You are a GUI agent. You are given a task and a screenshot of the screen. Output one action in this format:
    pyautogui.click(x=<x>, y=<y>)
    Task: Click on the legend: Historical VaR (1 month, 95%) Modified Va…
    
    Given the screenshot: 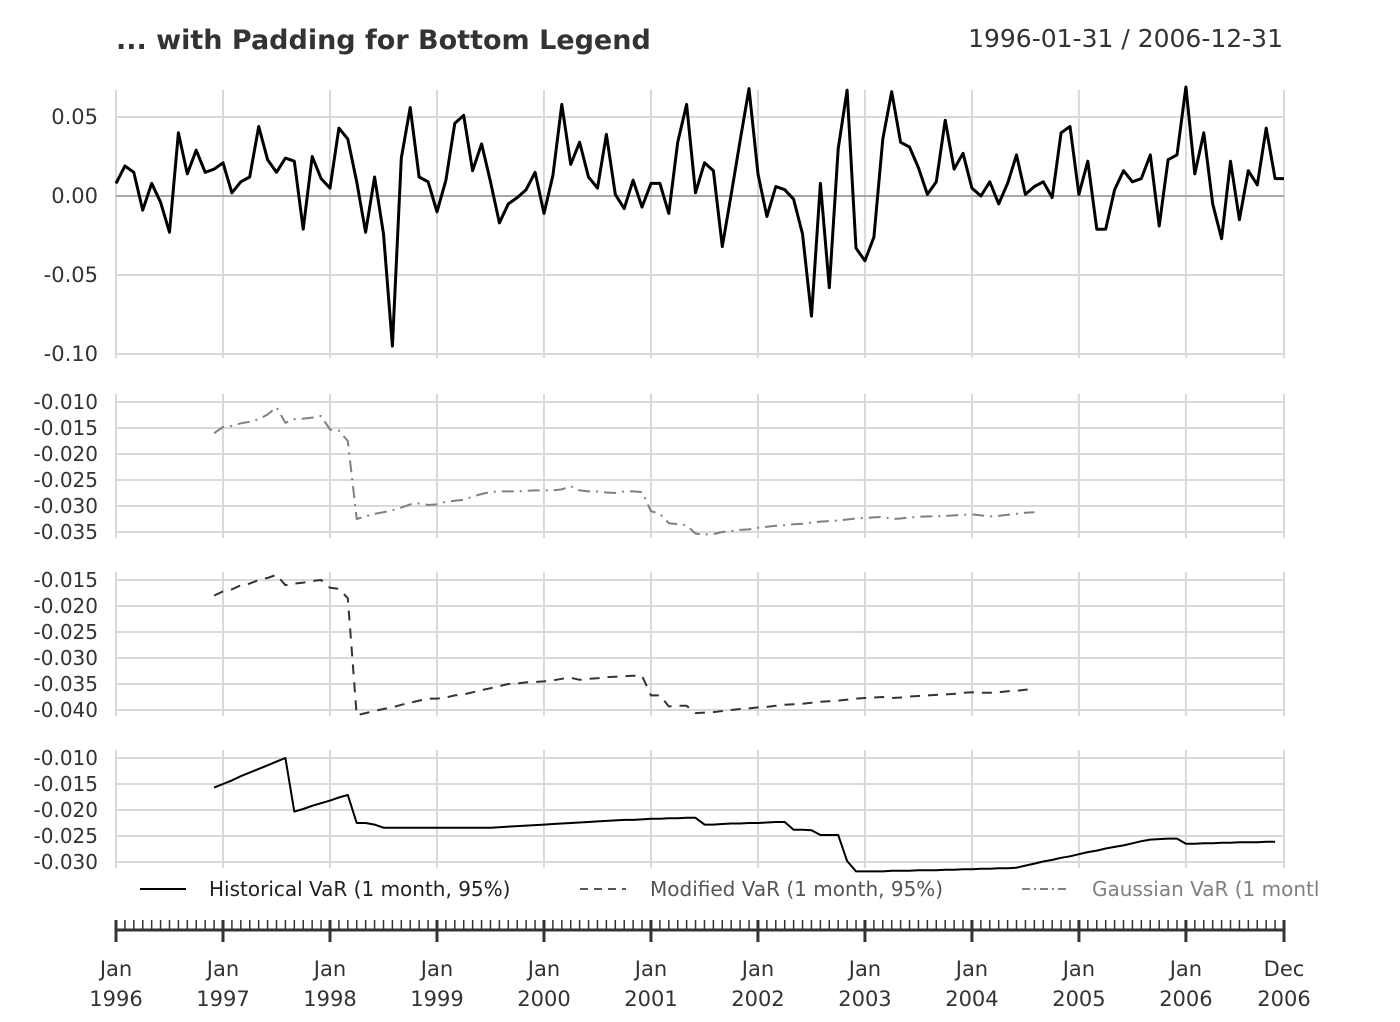 What is the action you would take?
    pyautogui.click(x=729, y=889)
    